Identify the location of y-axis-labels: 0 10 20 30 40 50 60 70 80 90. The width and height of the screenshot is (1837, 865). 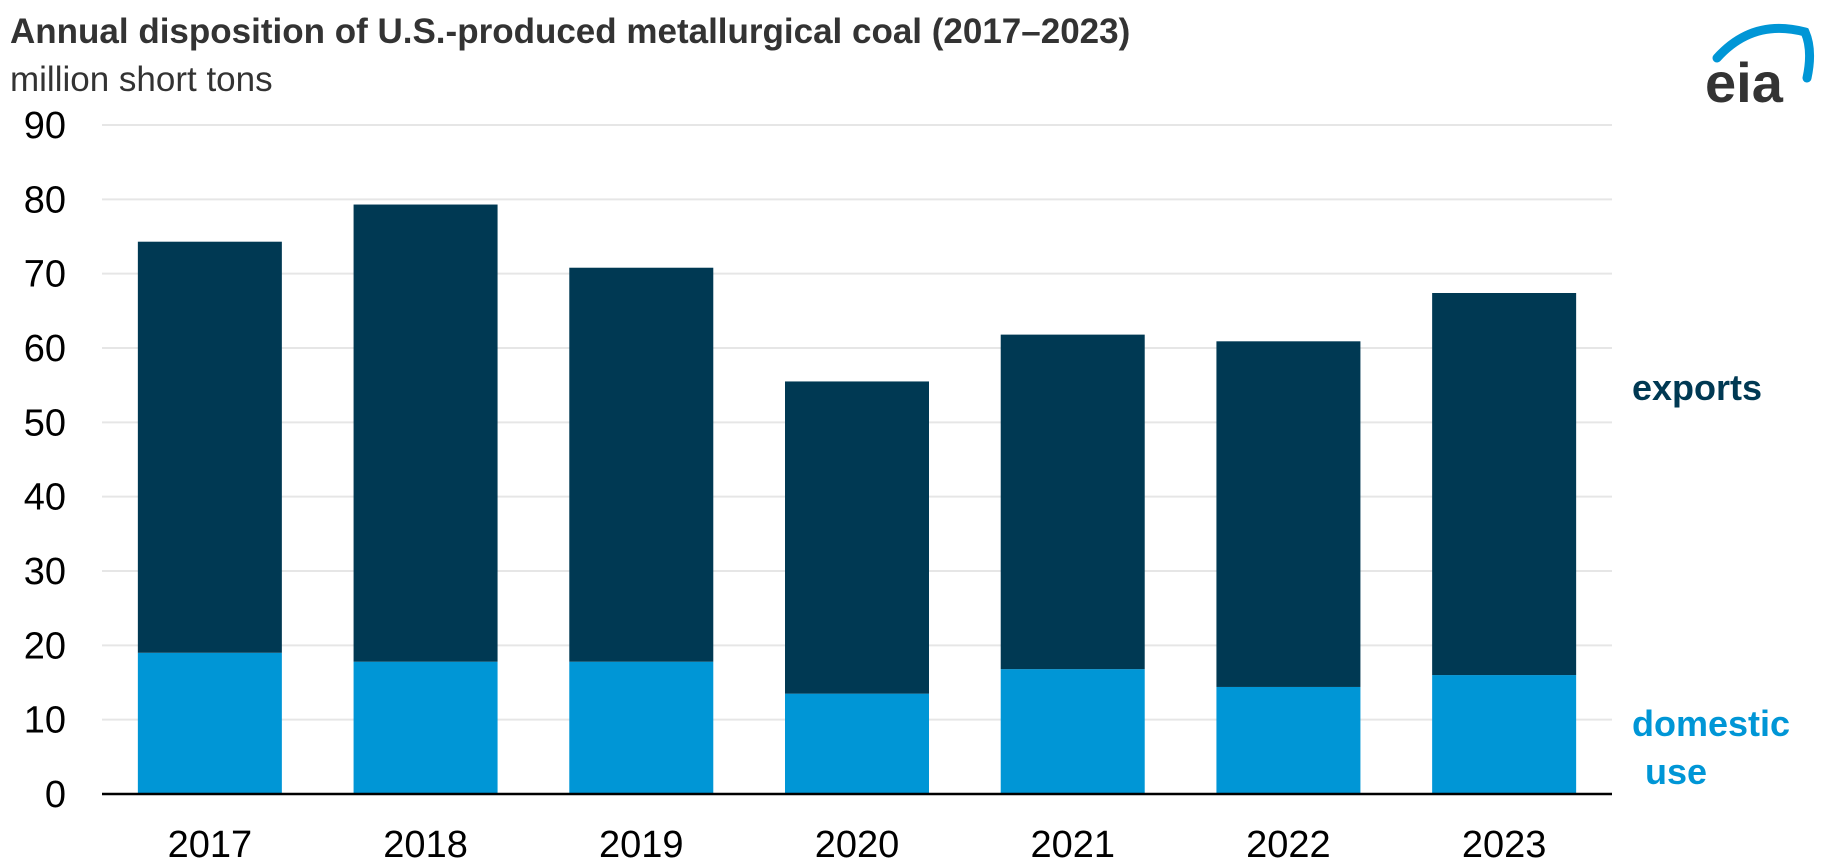
(45, 460).